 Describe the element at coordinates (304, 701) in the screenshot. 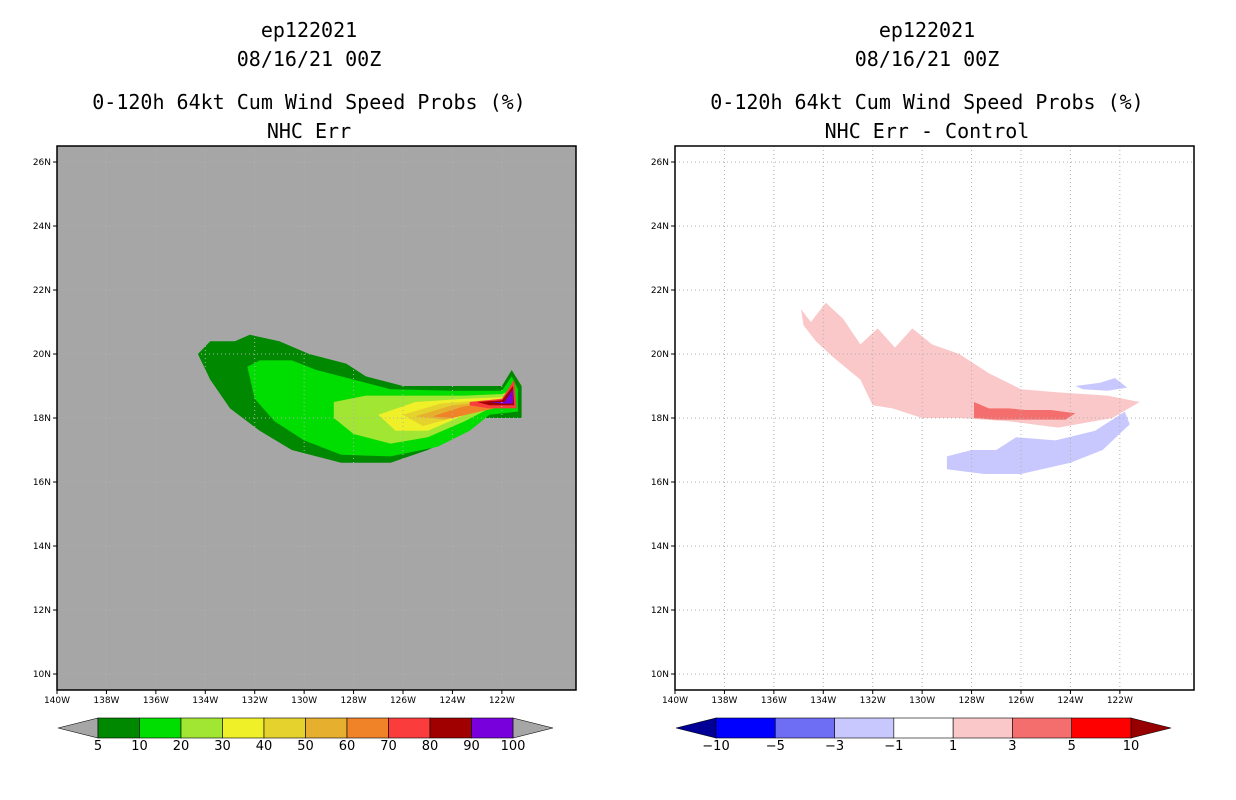

I see `left-xtick-label-5: 130W` at that location.